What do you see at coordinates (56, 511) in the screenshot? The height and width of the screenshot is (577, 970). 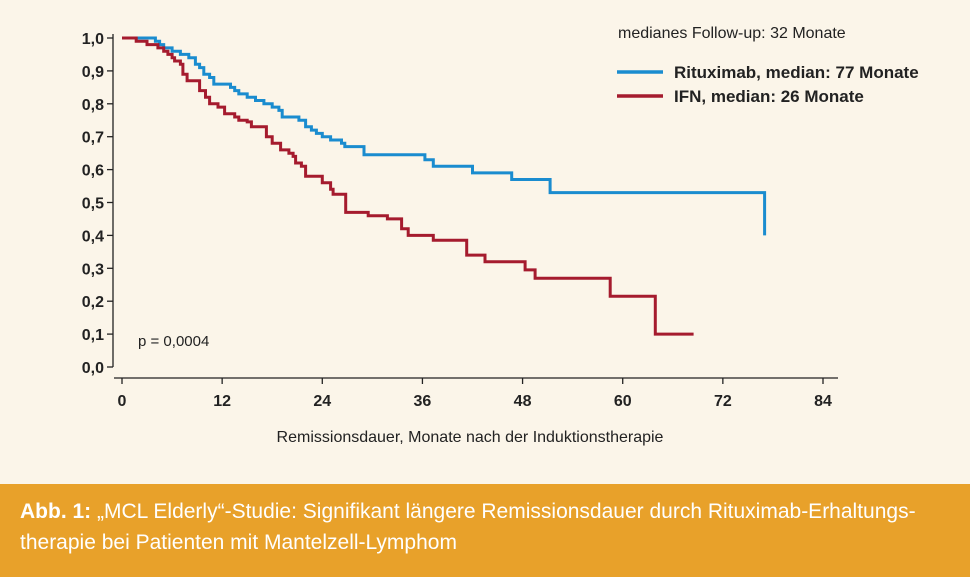 I see `caption-label: Abb. 1:` at bounding box center [56, 511].